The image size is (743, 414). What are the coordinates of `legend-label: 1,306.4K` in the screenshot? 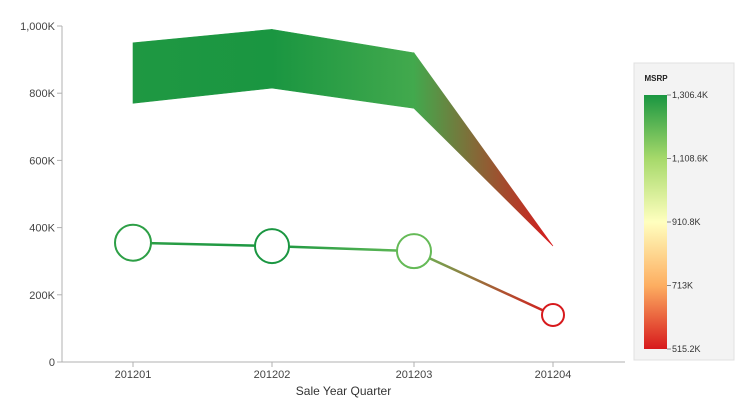 It's located at (690, 95).